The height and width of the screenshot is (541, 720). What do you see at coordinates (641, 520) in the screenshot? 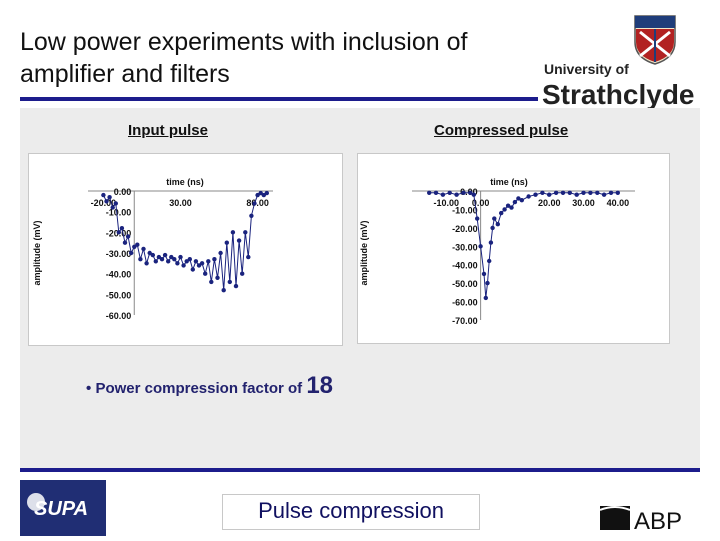
I see `abp-logo: ABP` at bounding box center [641, 520].